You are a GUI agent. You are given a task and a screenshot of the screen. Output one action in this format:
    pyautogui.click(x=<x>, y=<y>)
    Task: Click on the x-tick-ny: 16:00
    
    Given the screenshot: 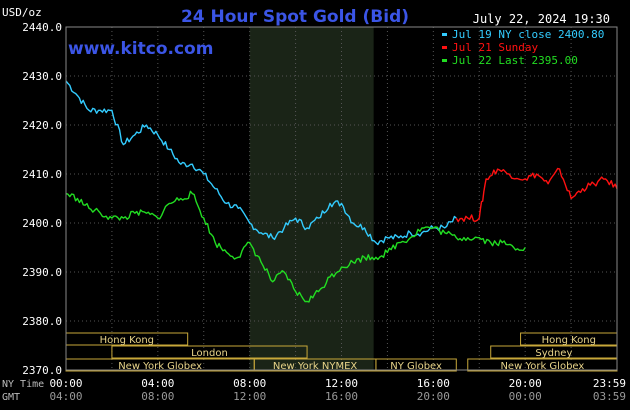 What is the action you would take?
    pyautogui.click(x=433, y=383)
    